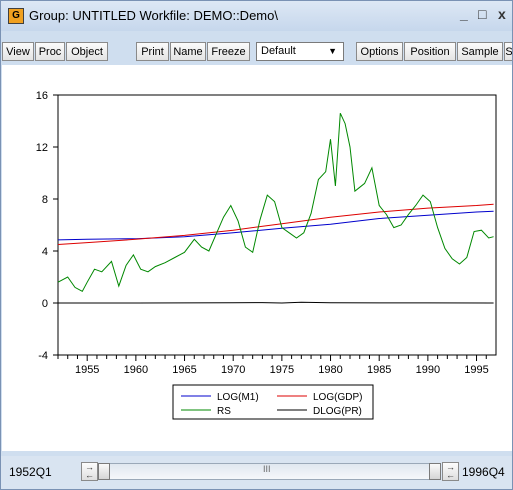 The image size is (513, 490). What do you see at coordinates (43, 356) in the screenshot?
I see `y-tick-label: -4` at bounding box center [43, 356].